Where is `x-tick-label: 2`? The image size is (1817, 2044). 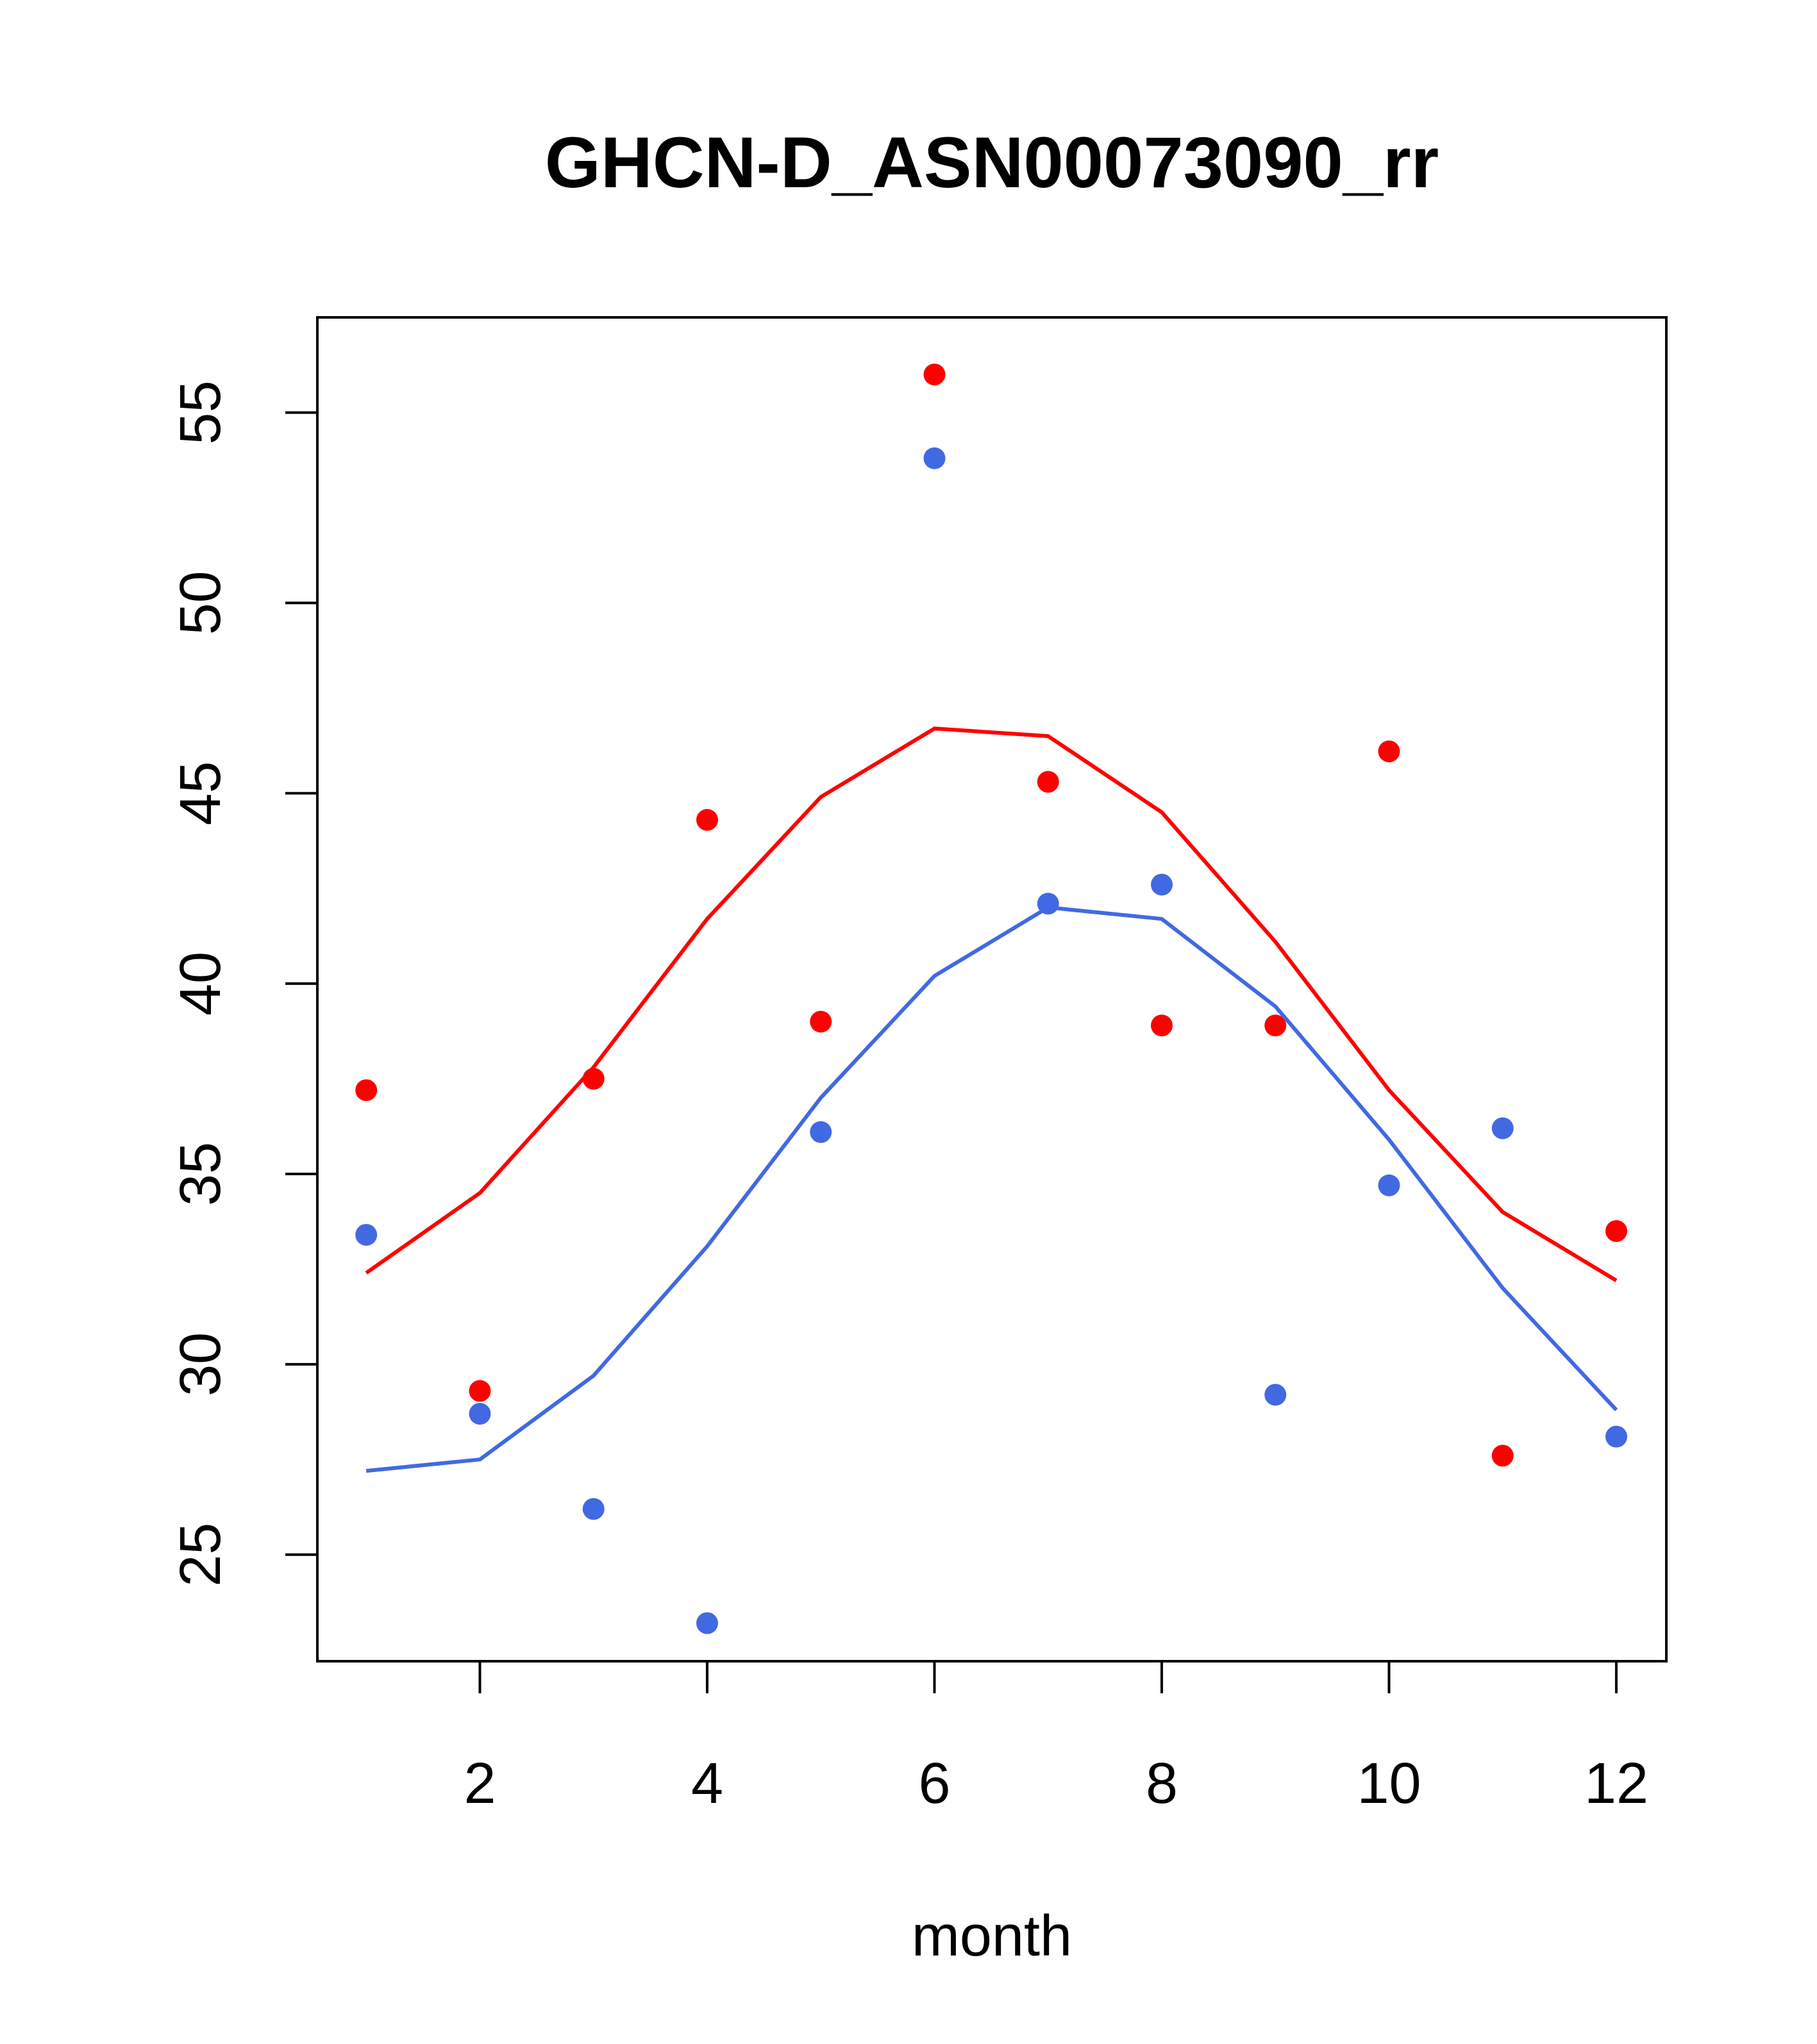 x-tick-label: 2 is located at coordinates (480, 1784).